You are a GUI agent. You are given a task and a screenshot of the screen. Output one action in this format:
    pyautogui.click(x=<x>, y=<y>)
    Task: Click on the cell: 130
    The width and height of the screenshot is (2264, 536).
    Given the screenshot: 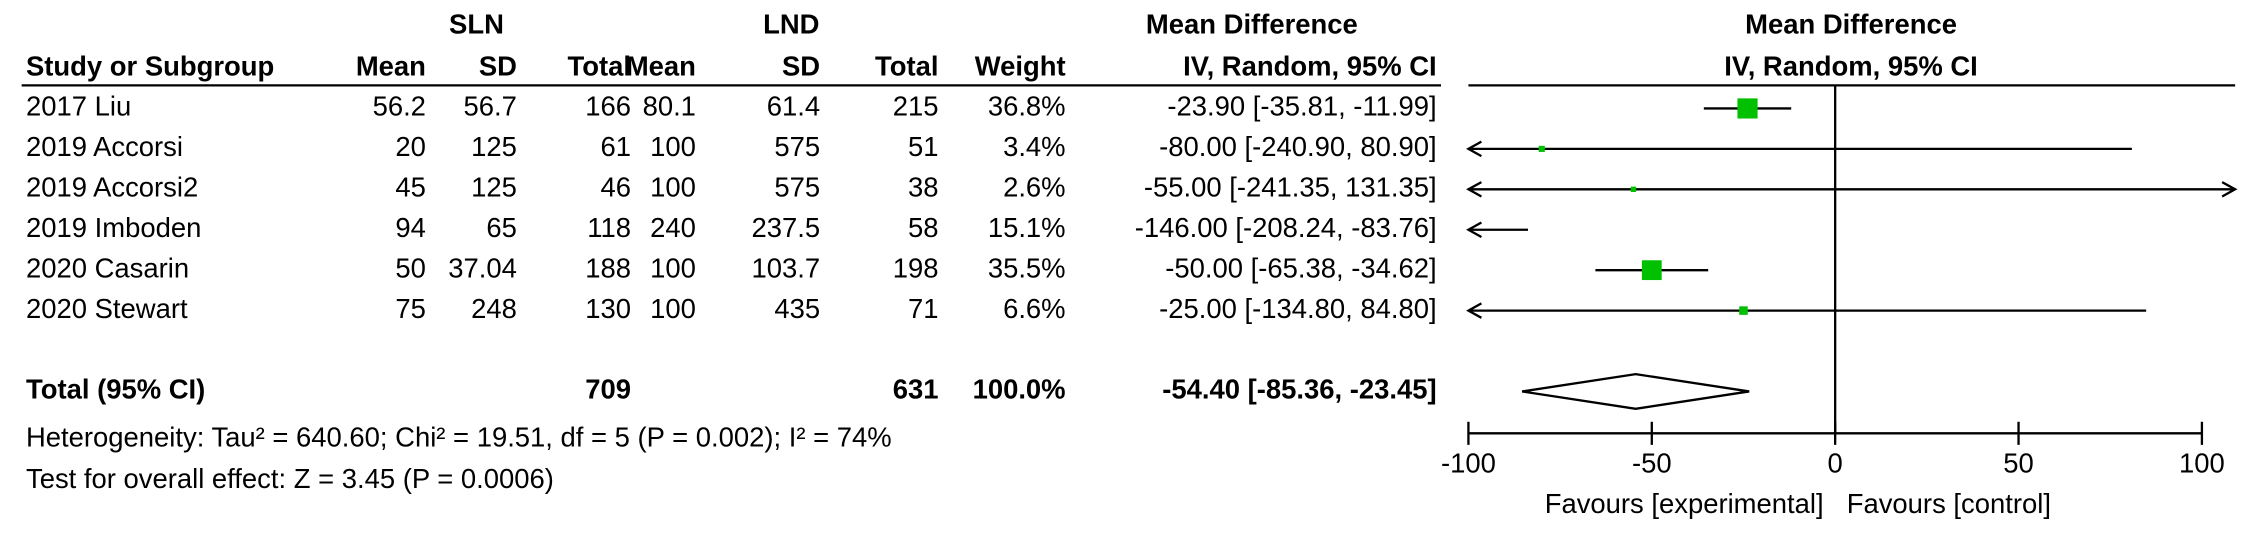 What is the action you would take?
    pyautogui.click(x=608, y=308)
    